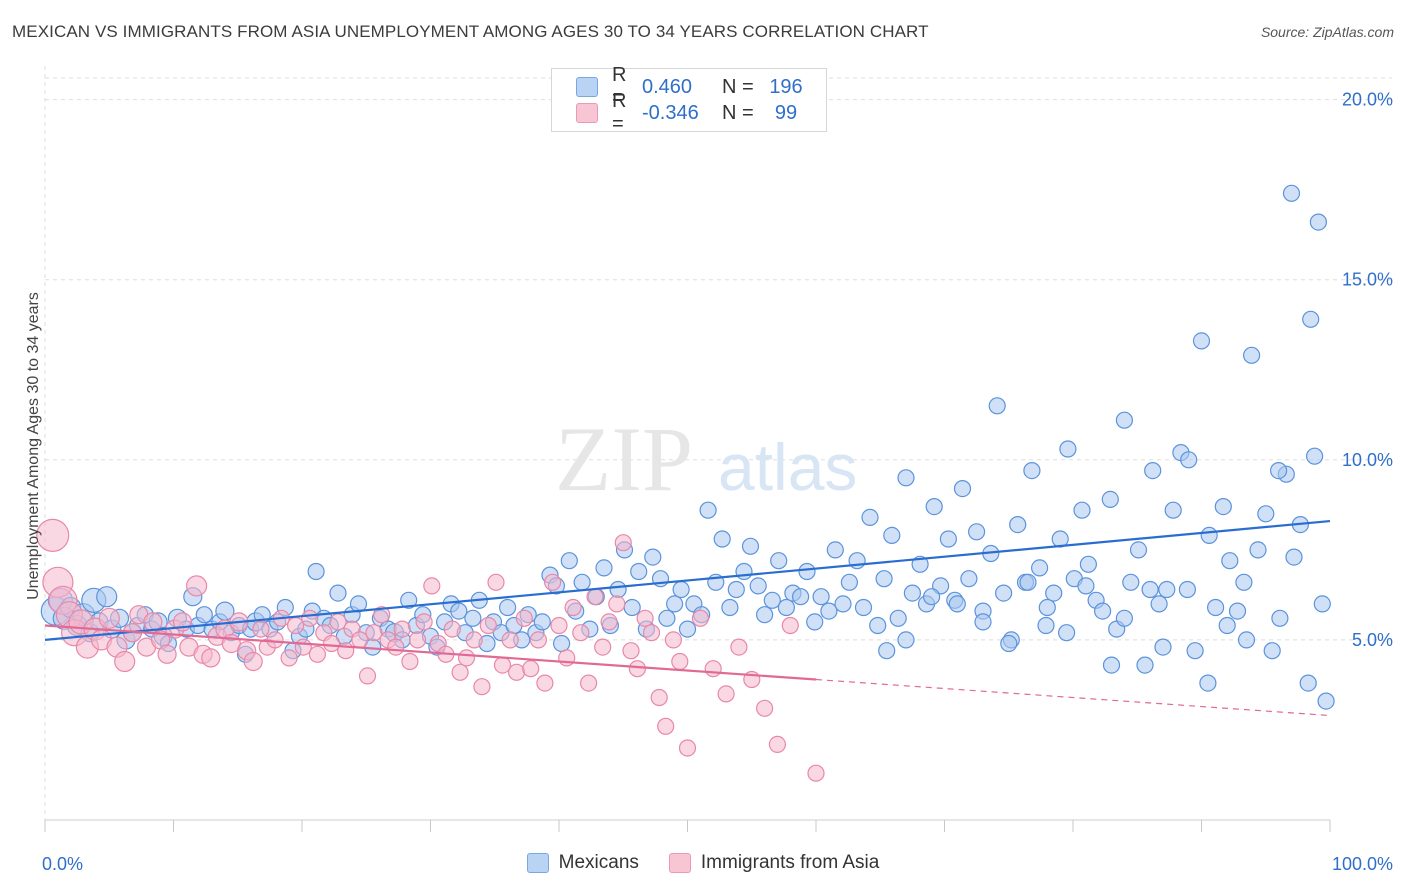 Image resolution: width=1406 pixels, height=892 pixels. What do you see at coordinates (738, 112) in the screenshot?
I see `legend-n-label: N =` at bounding box center [738, 112].